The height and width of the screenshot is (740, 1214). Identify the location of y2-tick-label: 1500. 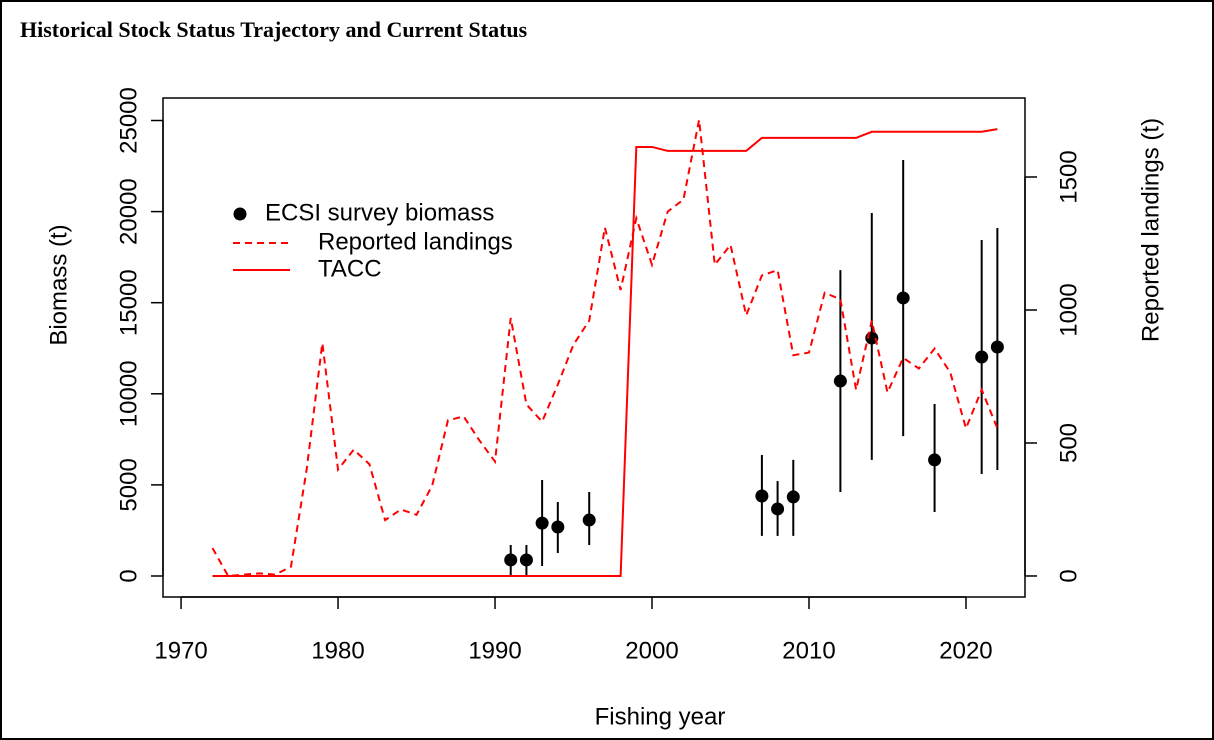
(1068, 176).